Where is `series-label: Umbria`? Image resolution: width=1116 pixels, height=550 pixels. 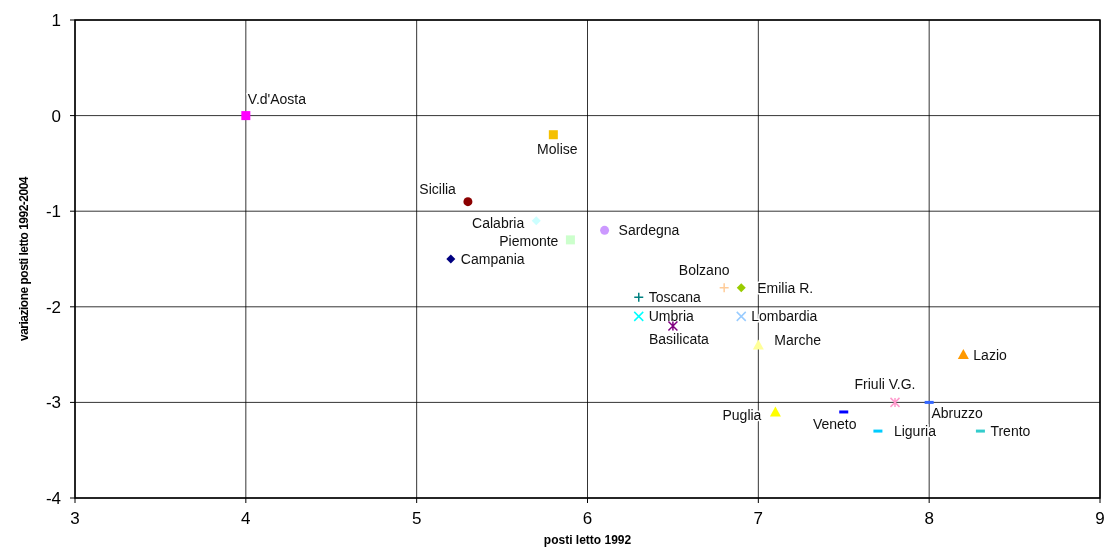 series-label: Umbria is located at coordinates (671, 316).